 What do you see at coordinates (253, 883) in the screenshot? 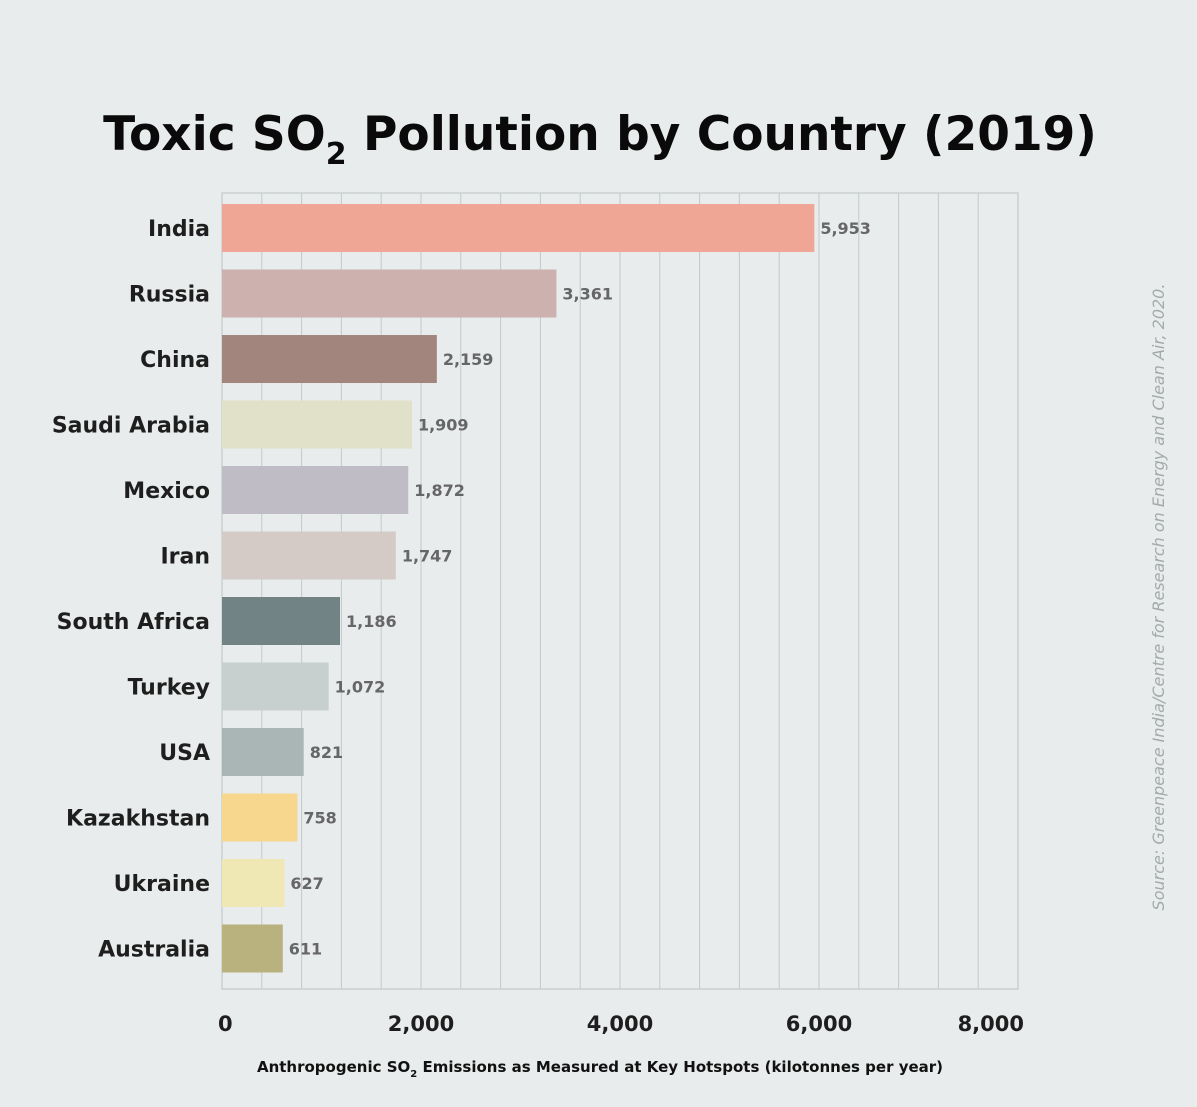
I see `bar-ukraine` at bounding box center [253, 883].